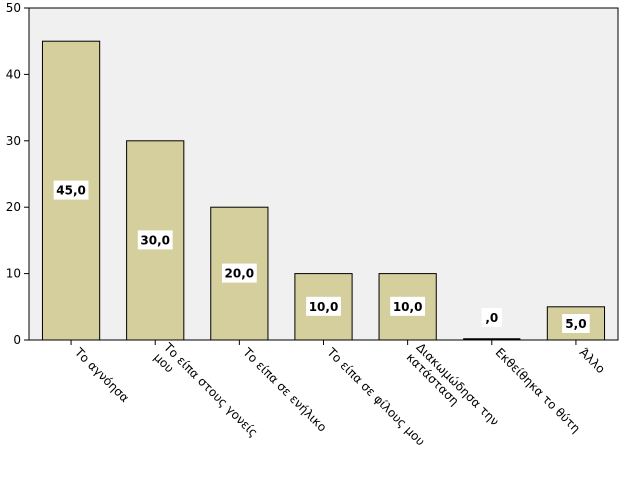 The image size is (626, 501). What do you see at coordinates (13, 207) in the screenshot?
I see `y-tick-label: 20` at bounding box center [13, 207].